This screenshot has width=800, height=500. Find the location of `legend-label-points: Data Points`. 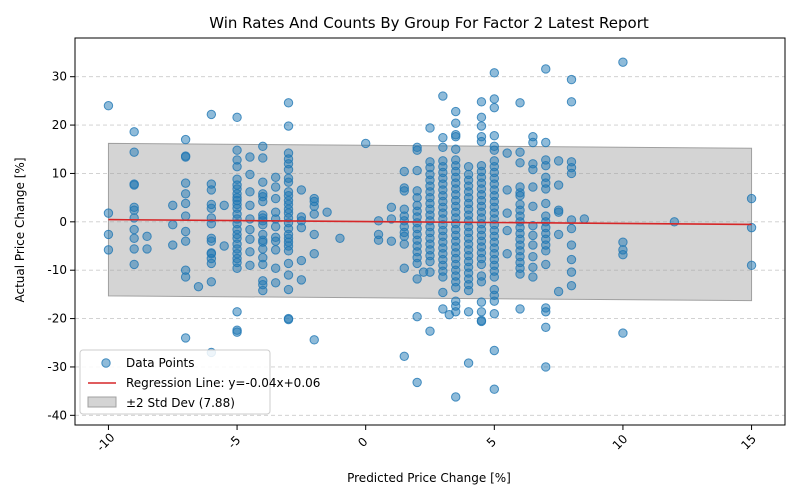

legend-label-points: Data Points is located at coordinates (160, 363).